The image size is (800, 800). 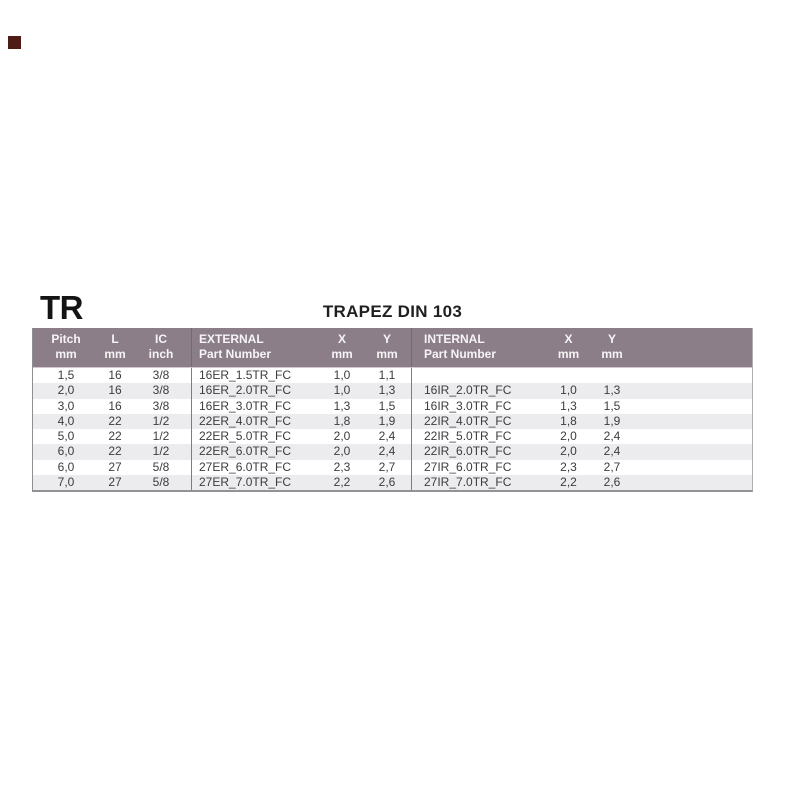 I want to click on cell-y-external: 1,9, so click(x=387, y=420).